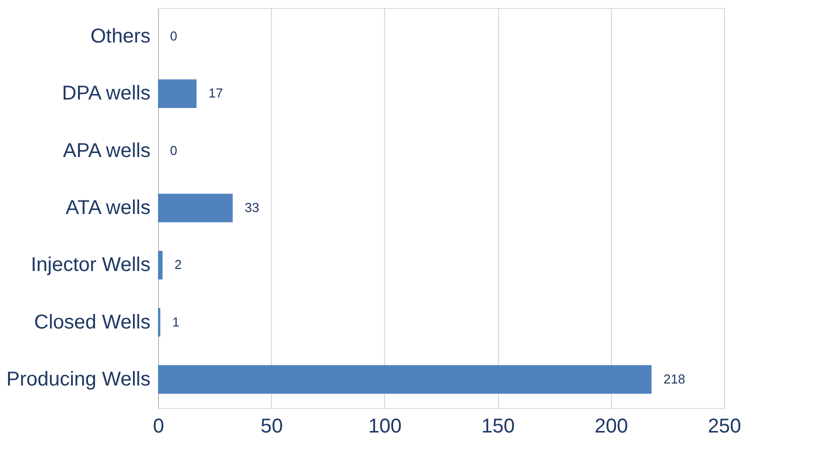 The image size is (813, 459). Describe the element at coordinates (498, 427) in the screenshot. I see `x-tick-label: 150` at that location.